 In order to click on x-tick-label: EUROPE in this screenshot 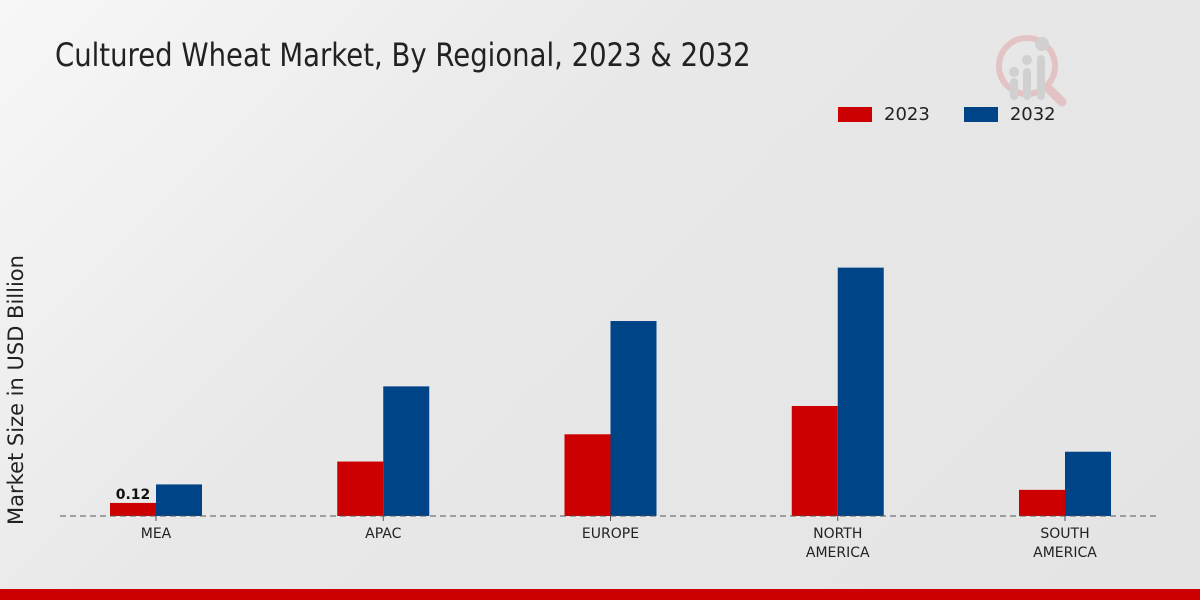, I will do `click(610, 534)`.